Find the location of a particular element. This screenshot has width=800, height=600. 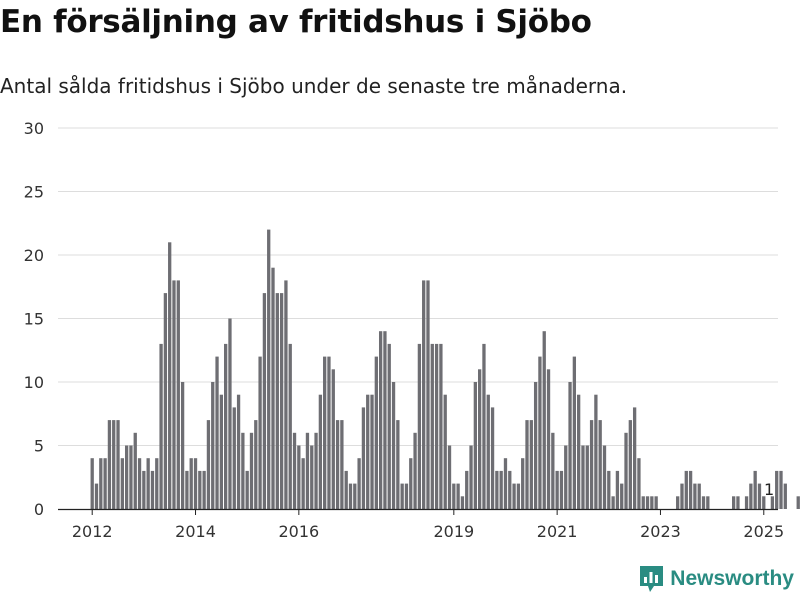

y-tick-label-20: 20 is located at coordinates (34, 255).